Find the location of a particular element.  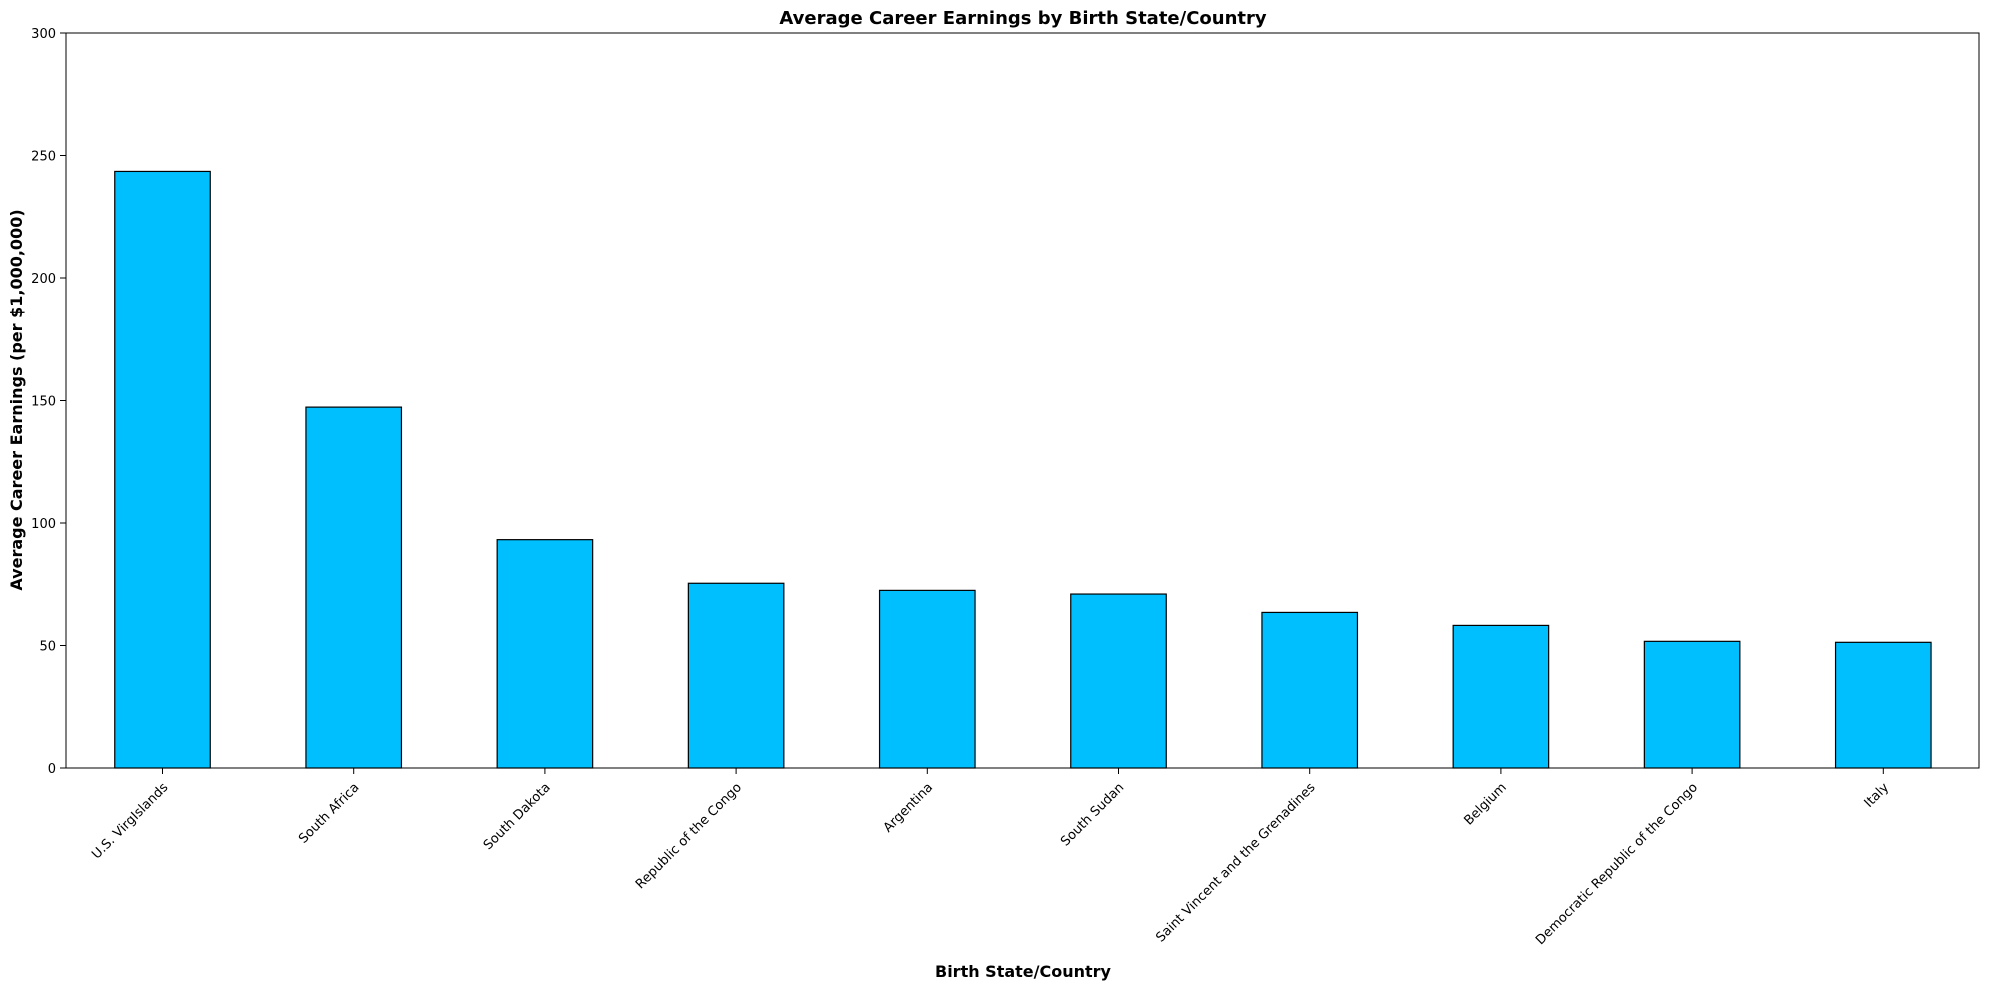

y-tick-label: 150 is located at coordinates (43, 402).